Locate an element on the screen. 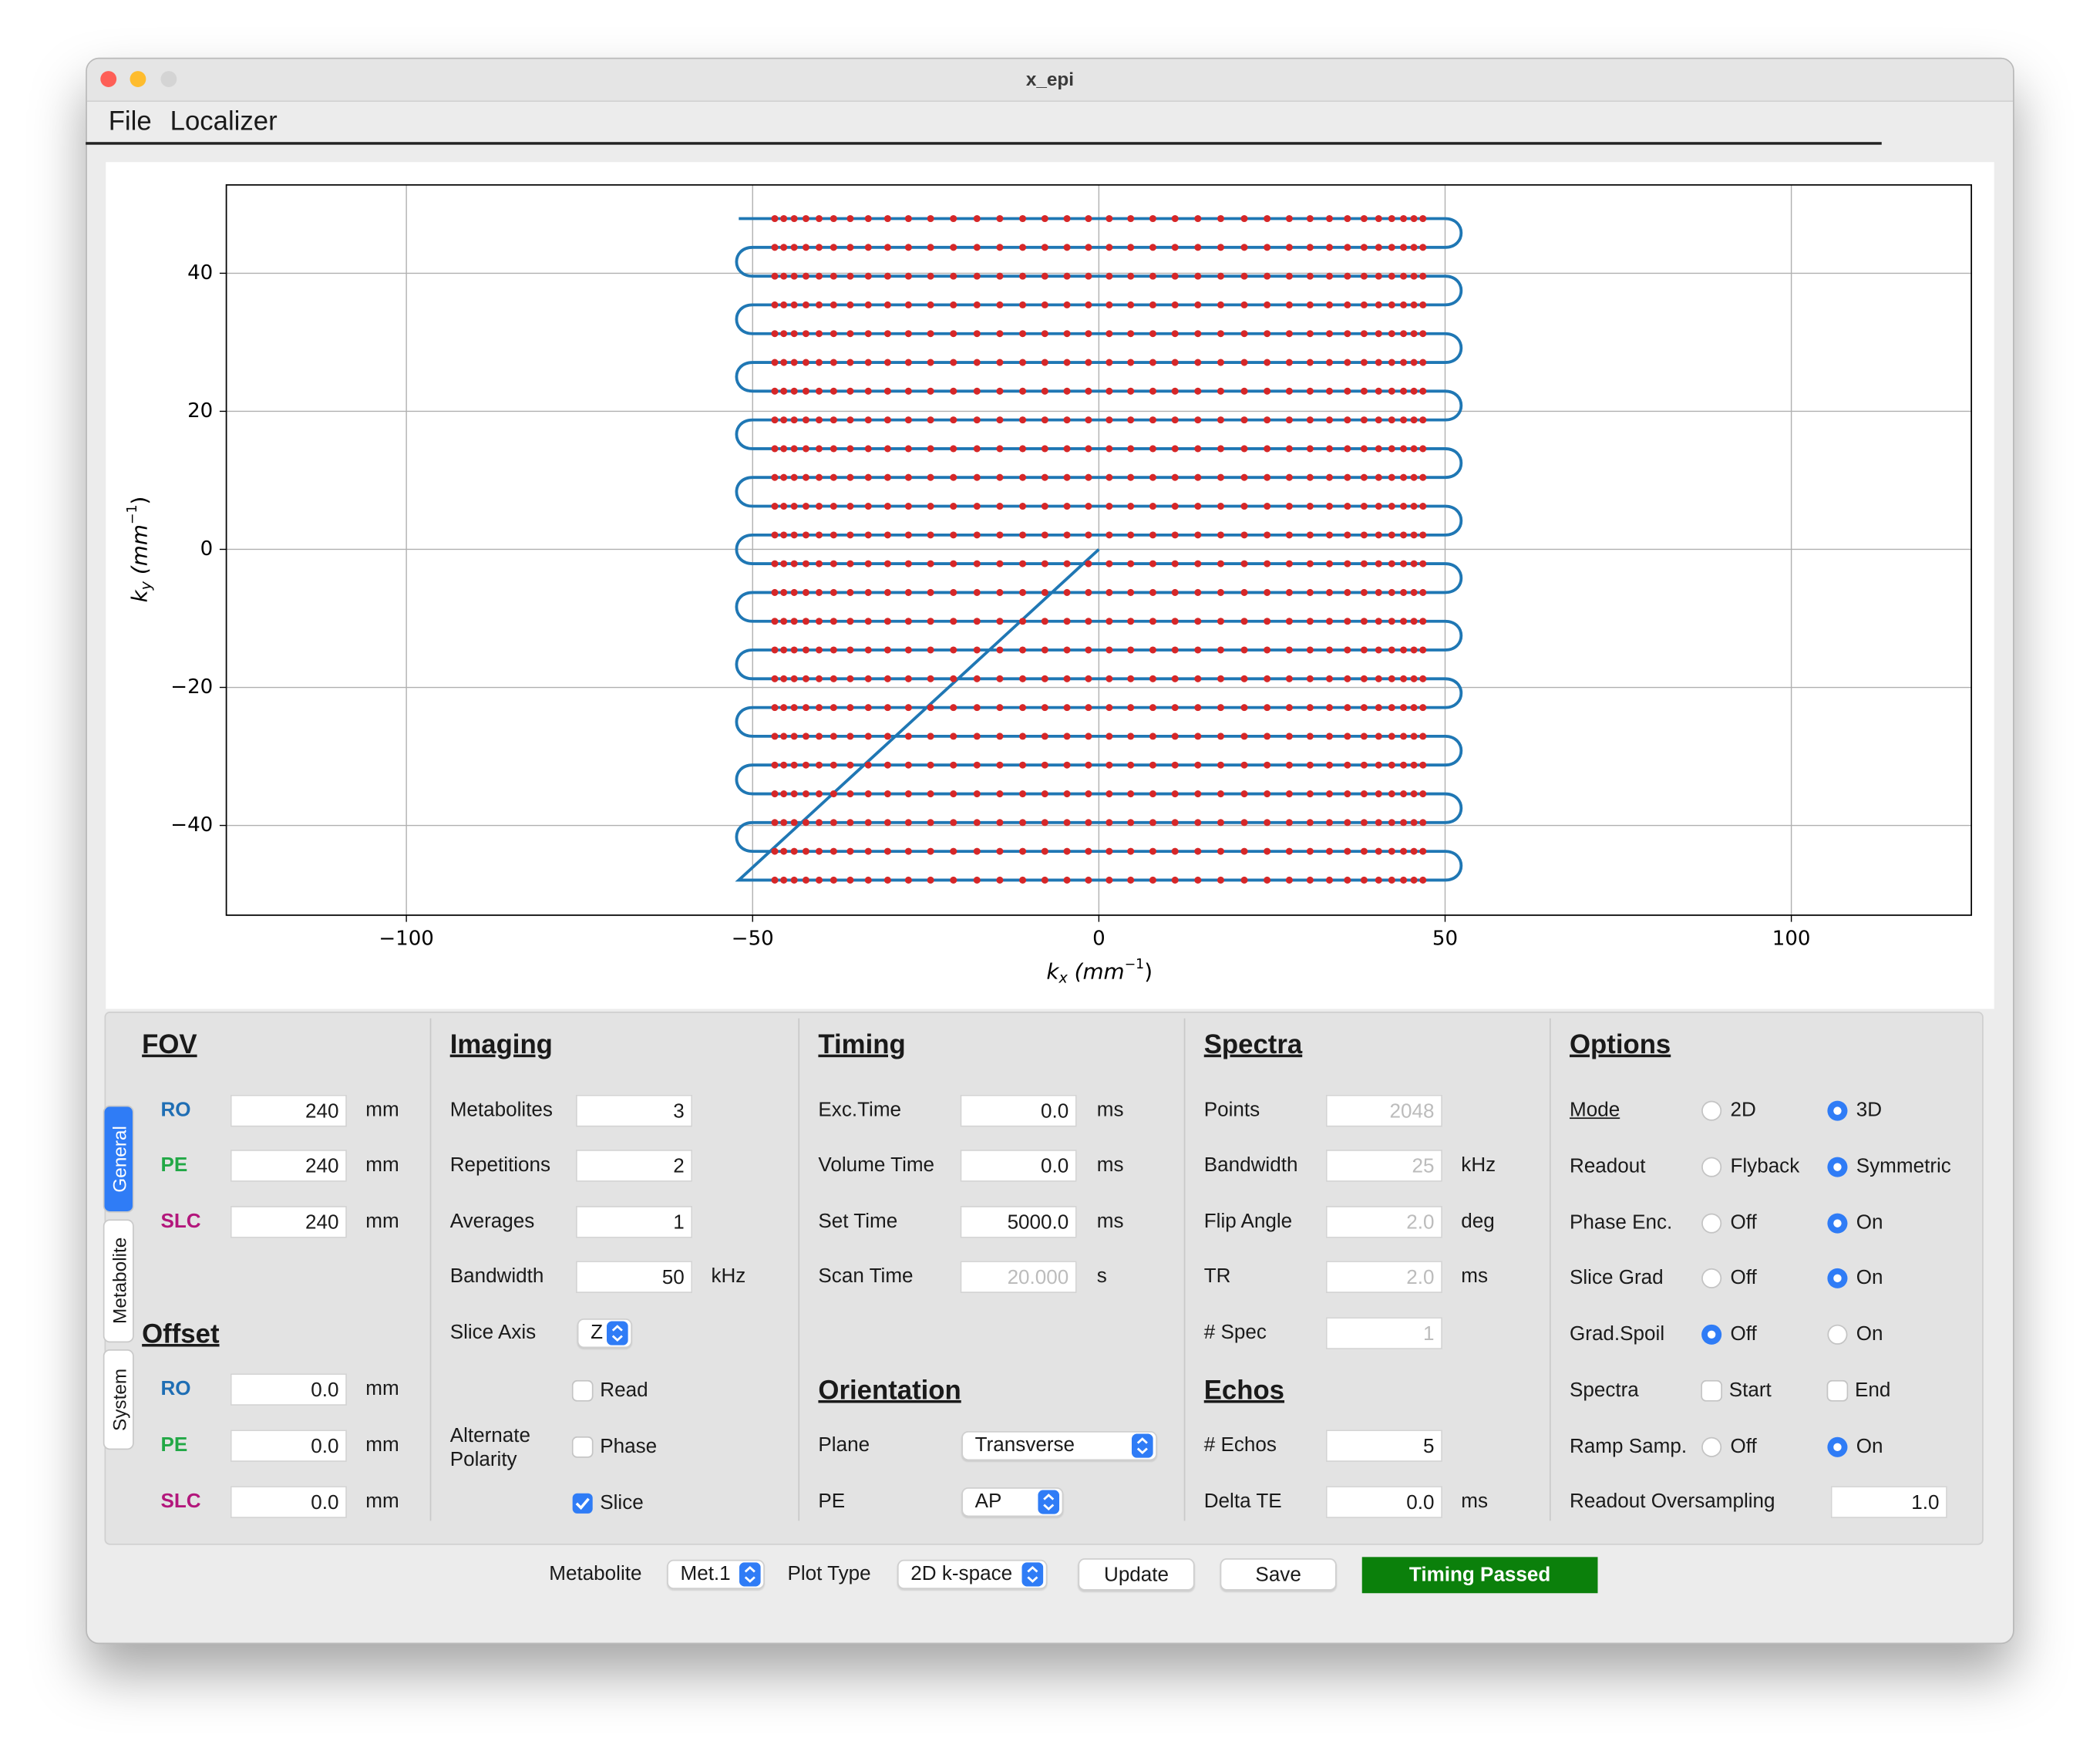 This screenshot has height=1758, width=2100. menu-item: Localizer is located at coordinates (224, 122).